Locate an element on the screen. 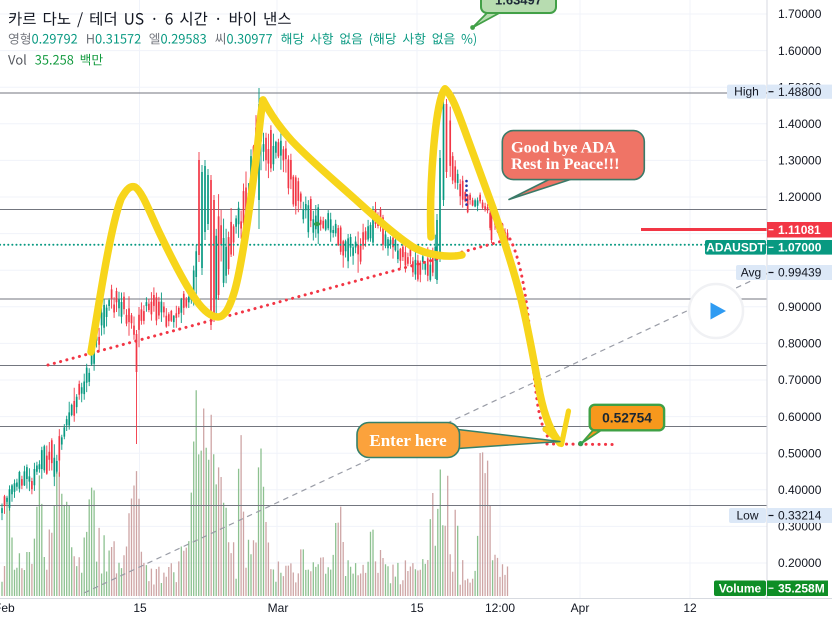 The height and width of the screenshot is (627, 832). svg-text: Apr is located at coordinates (580, 608).